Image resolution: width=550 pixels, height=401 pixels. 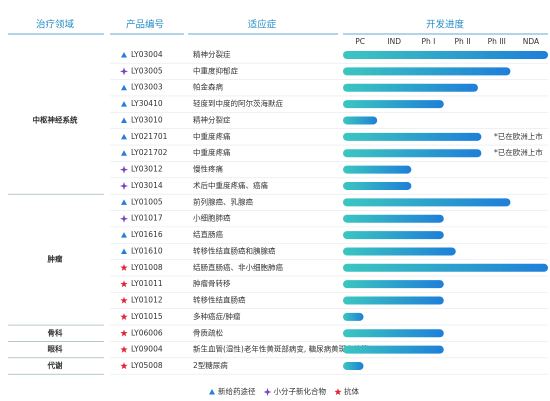 I want to click on product-code: LY01017, so click(x=147, y=218).